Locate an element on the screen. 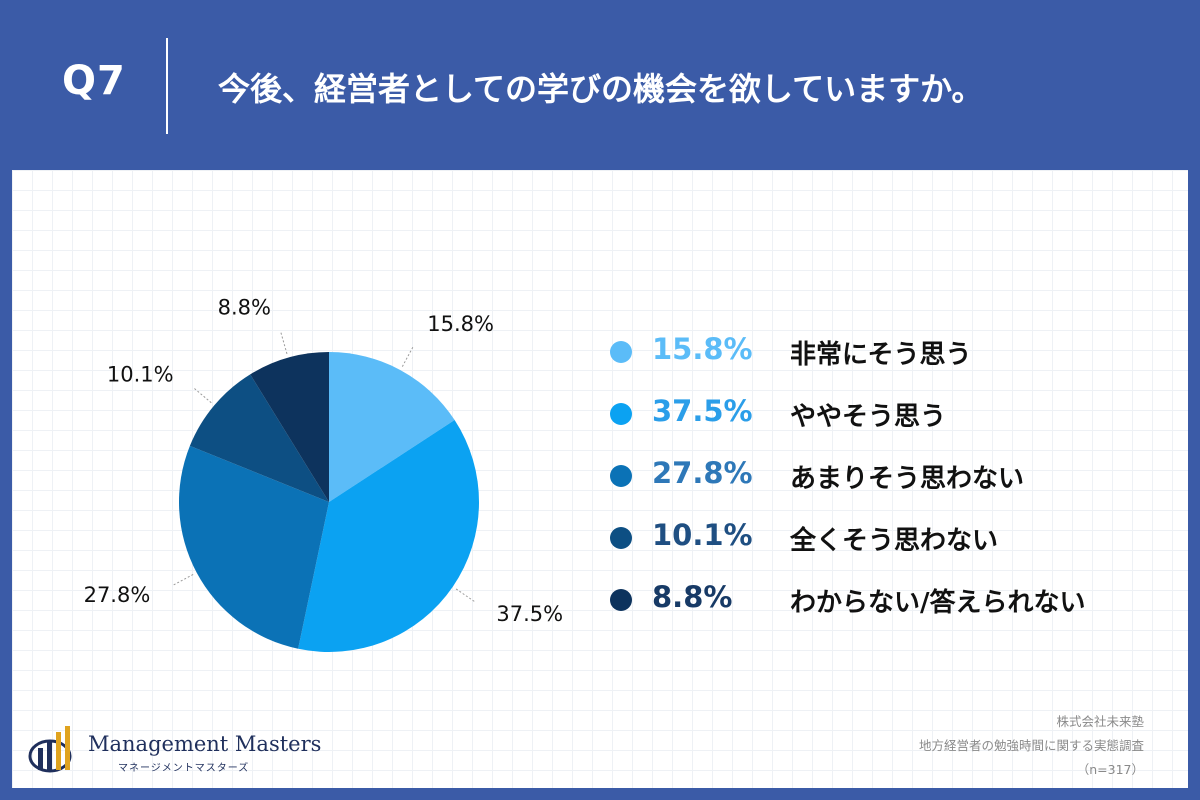 The height and width of the screenshot is (800, 1200). legend-label-4: わからない/答えられない is located at coordinates (938, 603).